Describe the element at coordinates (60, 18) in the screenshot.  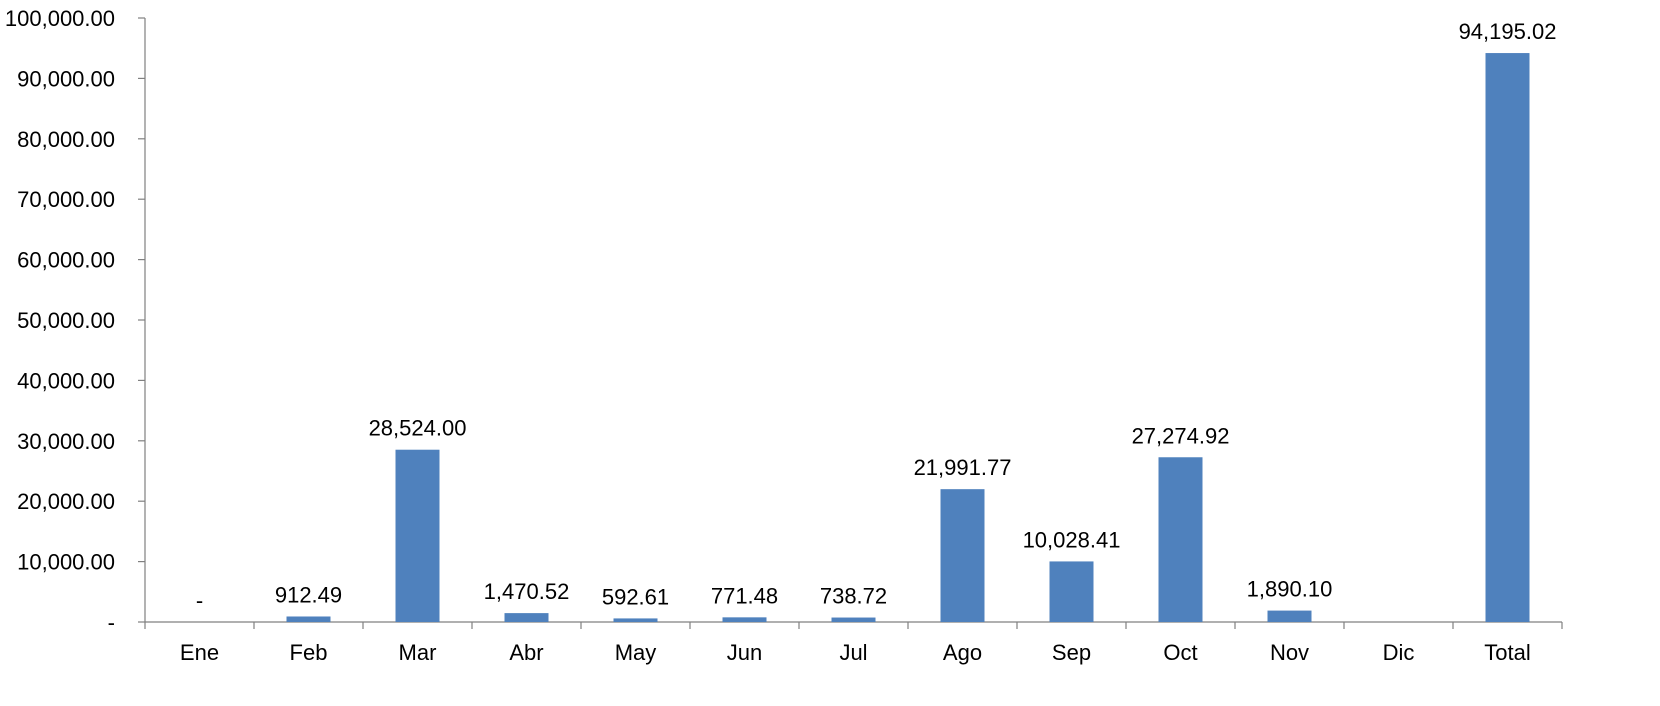
I see `y-tick-label: 100,000.00` at that location.